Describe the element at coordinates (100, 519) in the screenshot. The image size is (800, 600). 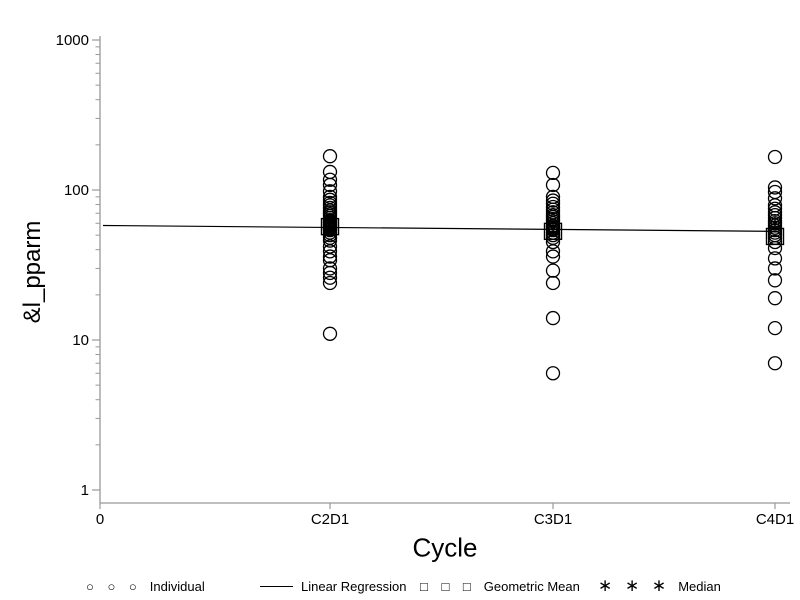
I see `x-tick-label: 0` at that location.